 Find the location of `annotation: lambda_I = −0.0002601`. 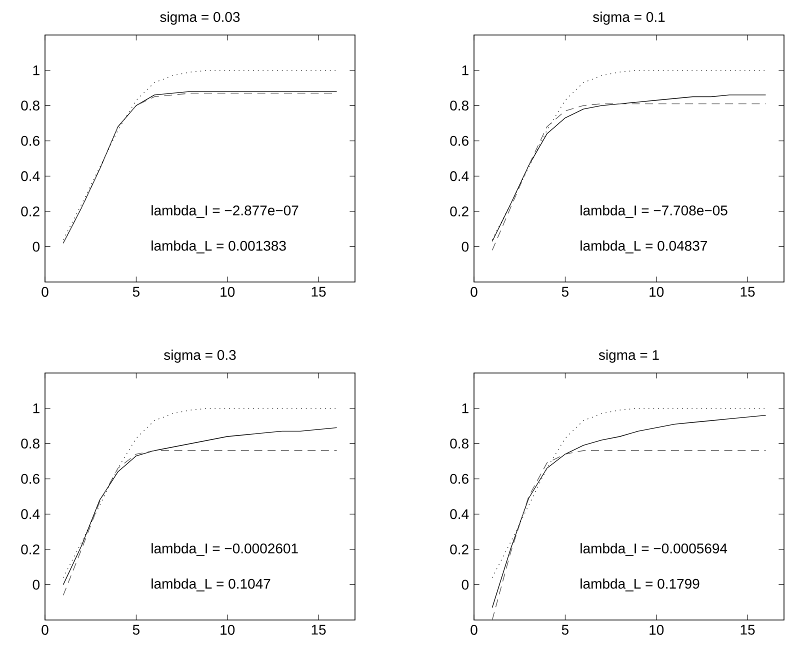

annotation: lambda_I = −0.0002601 is located at coordinates (225, 549).